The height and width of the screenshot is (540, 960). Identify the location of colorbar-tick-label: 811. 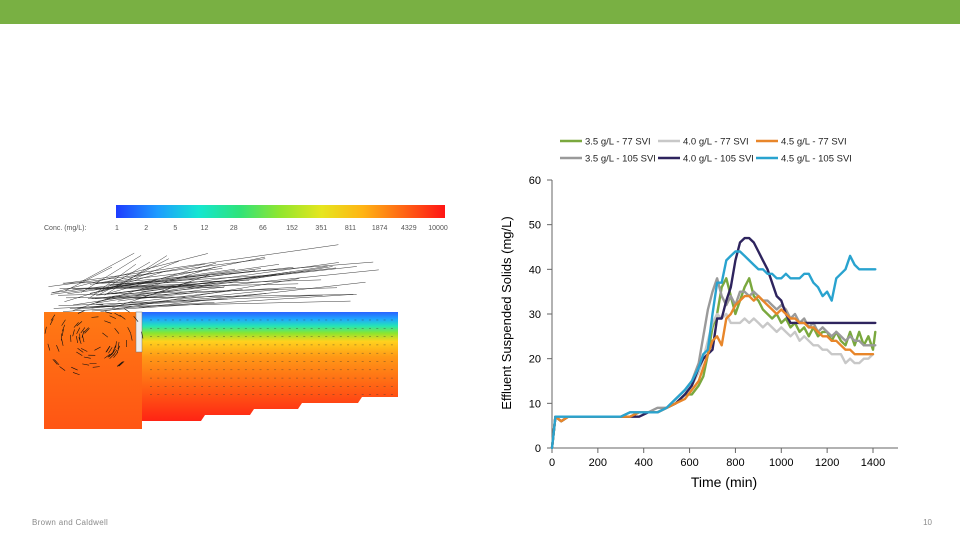
(350, 228).